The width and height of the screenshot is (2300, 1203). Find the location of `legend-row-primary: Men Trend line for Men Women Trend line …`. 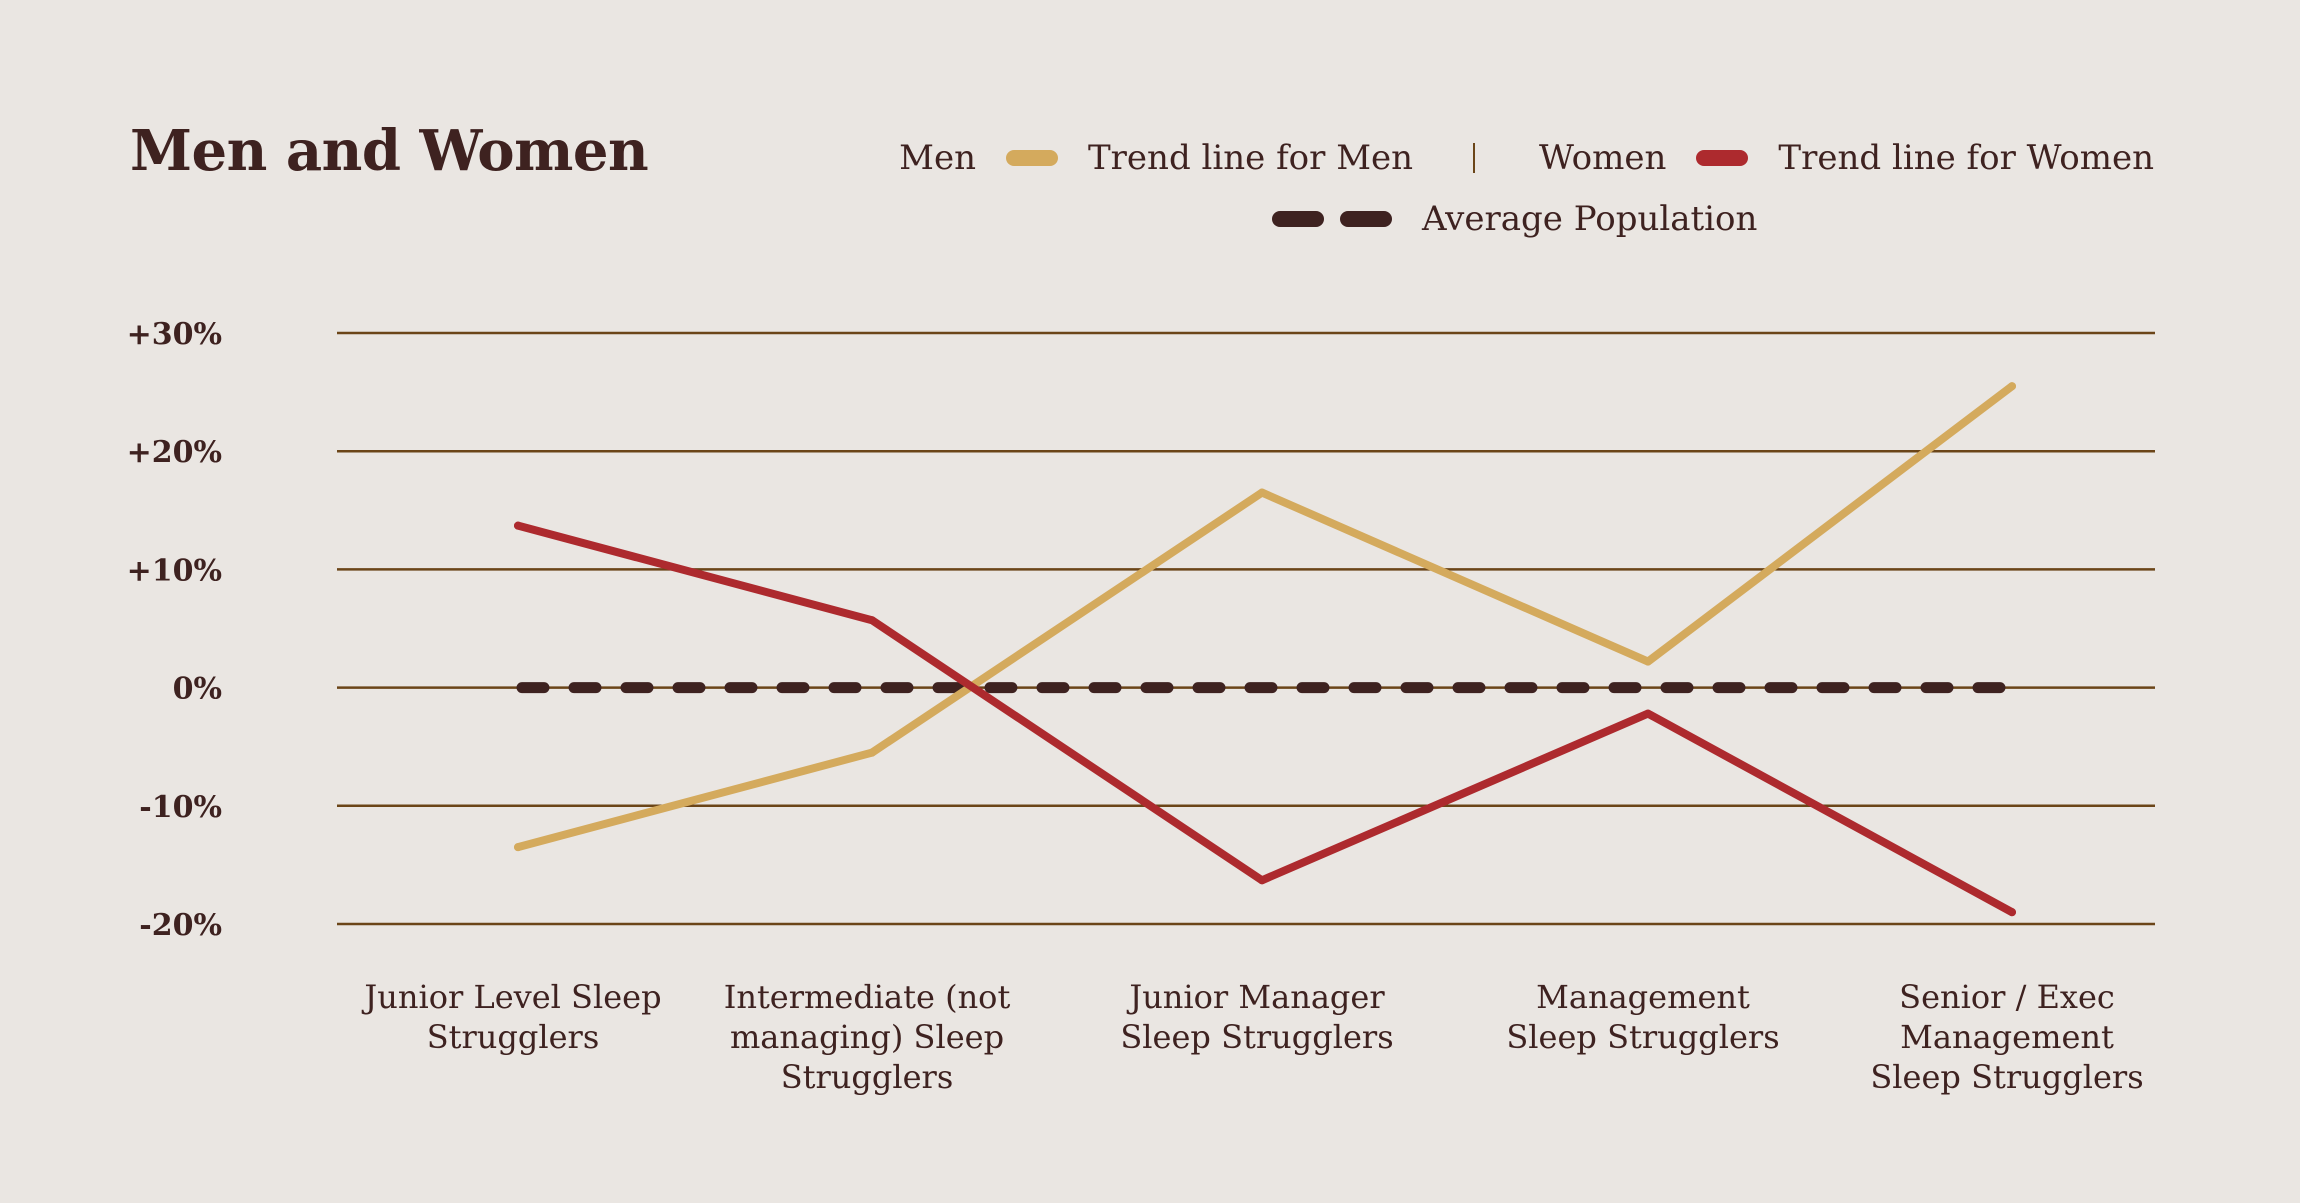

legend-row-primary: Men Trend line for Men Women Trend line … is located at coordinates (1526, 158).